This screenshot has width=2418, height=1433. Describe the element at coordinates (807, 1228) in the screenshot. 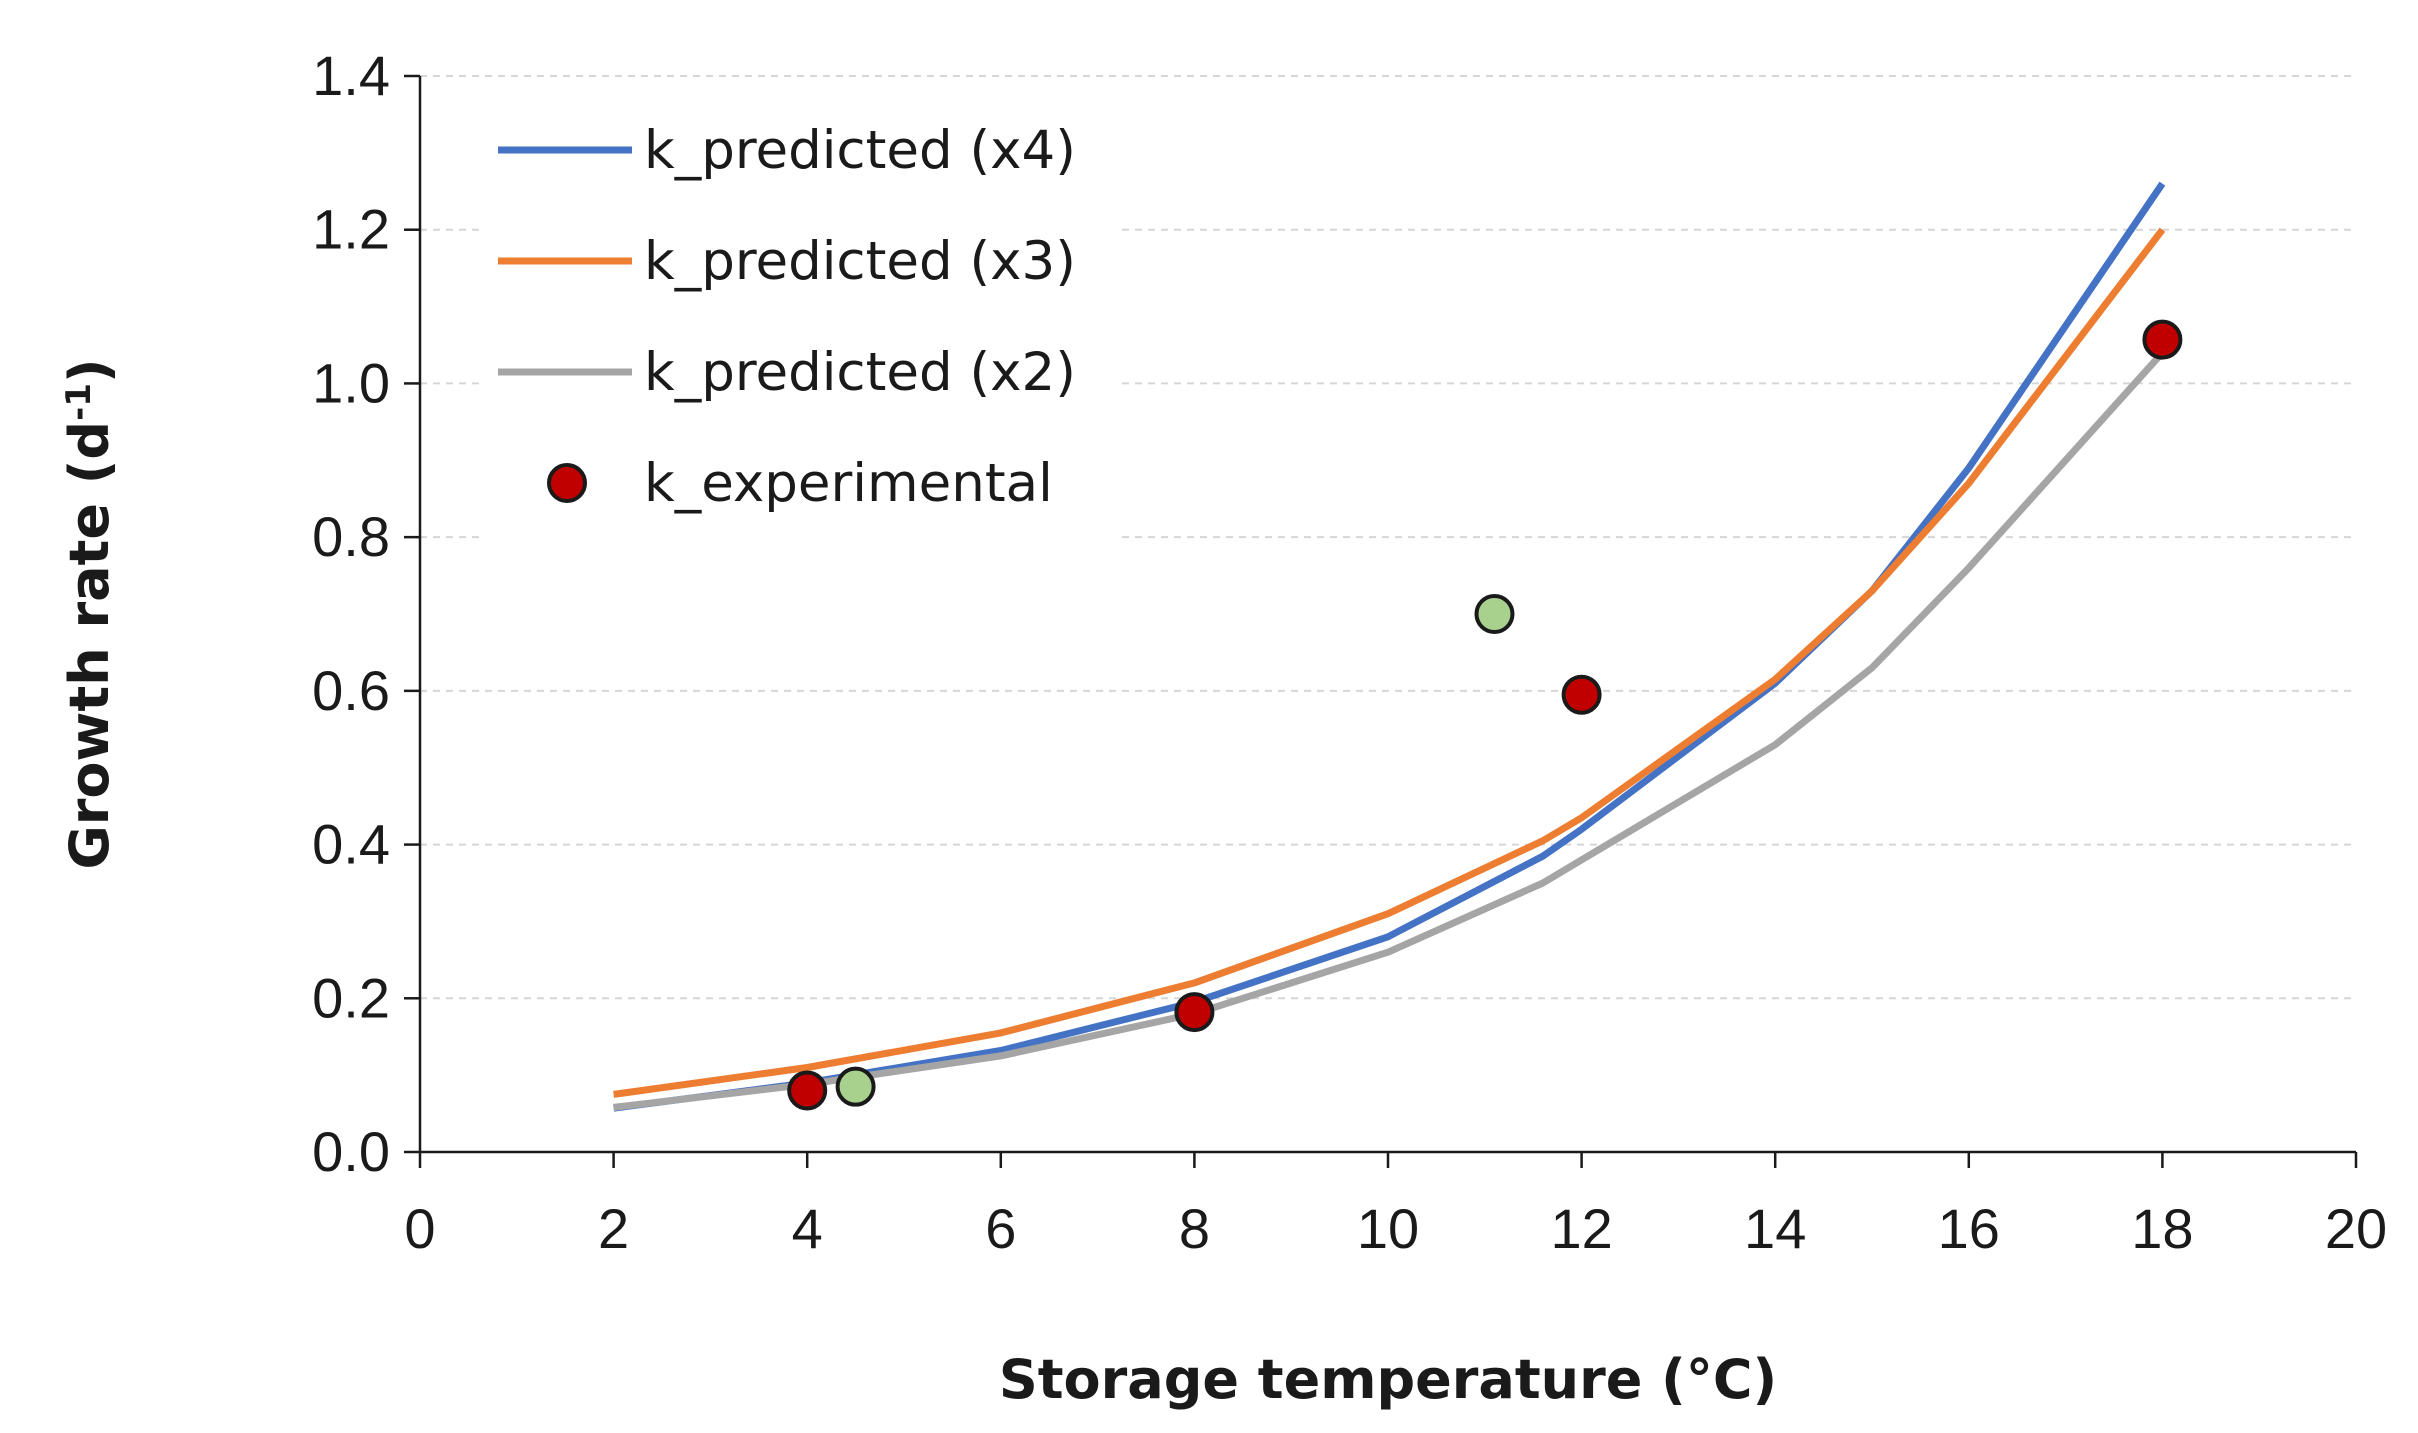

I see `x-tick-label: 4` at that location.